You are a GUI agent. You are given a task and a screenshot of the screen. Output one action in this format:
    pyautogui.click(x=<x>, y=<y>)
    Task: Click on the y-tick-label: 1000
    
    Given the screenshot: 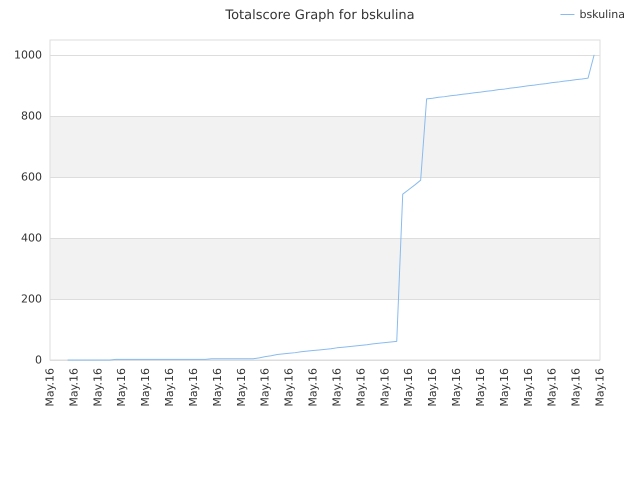 What is the action you would take?
    pyautogui.click(x=28, y=55)
    